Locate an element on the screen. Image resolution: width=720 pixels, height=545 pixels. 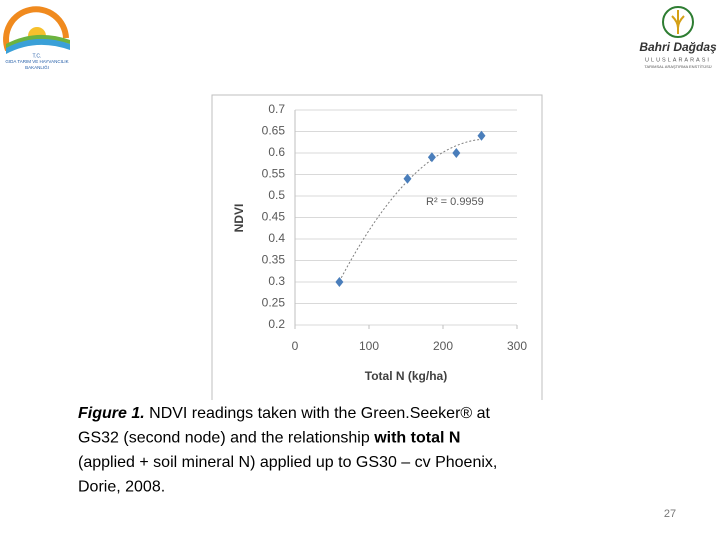
y-tick-label: 0.6 is located at coordinates (276, 152).